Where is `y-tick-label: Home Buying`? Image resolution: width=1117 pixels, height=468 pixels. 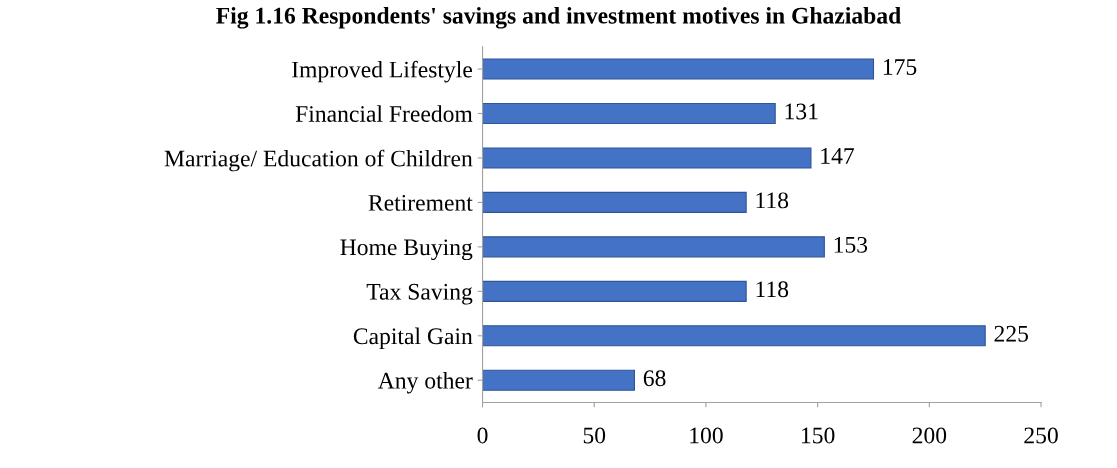 y-tick-label: Home Buying is located at coordinates (406, 250).